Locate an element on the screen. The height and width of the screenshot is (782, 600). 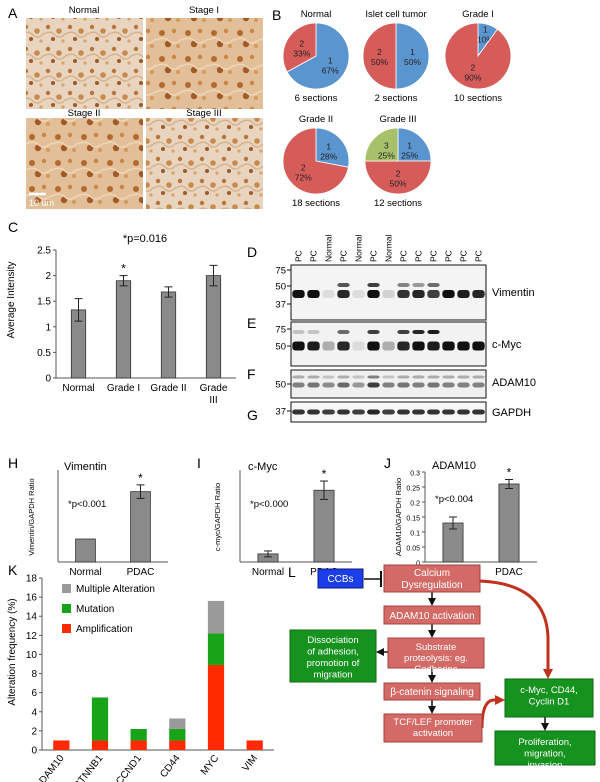
category-label: Grade is located at coordinates (214, 388).